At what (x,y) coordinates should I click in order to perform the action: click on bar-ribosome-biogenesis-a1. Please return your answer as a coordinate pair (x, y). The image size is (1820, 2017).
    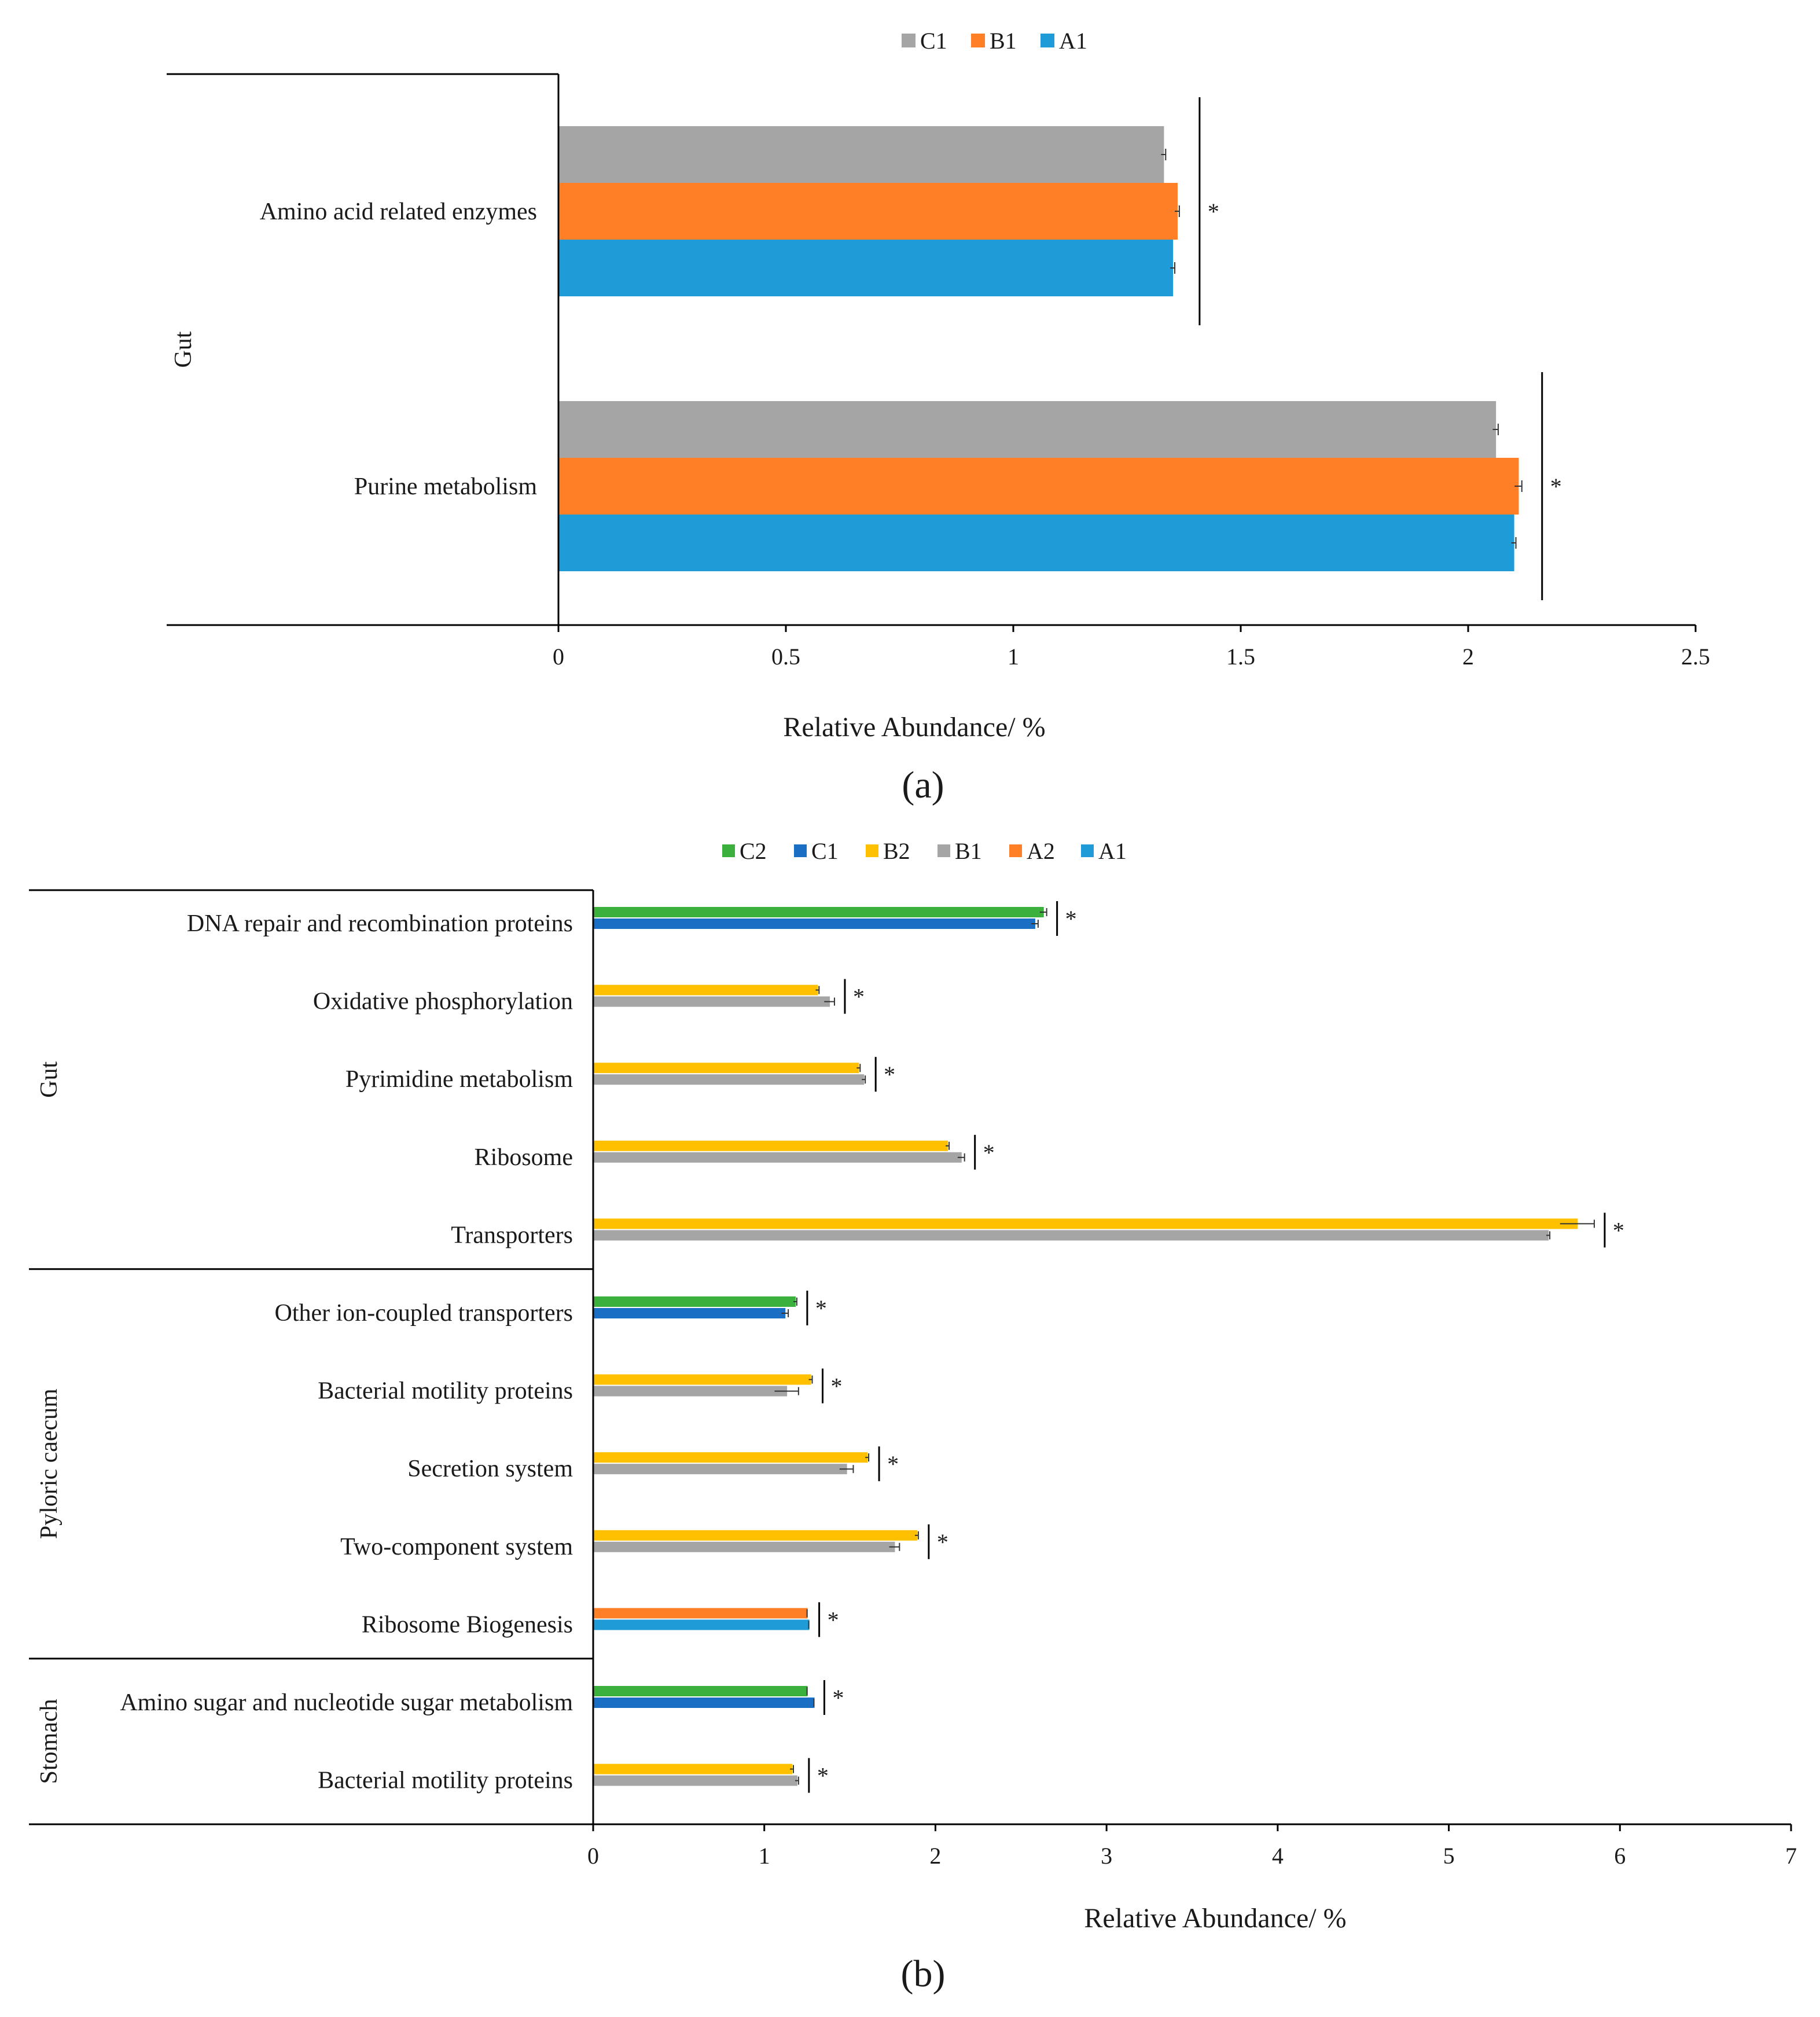
    Looking at the image, I should click on (702, 1624).